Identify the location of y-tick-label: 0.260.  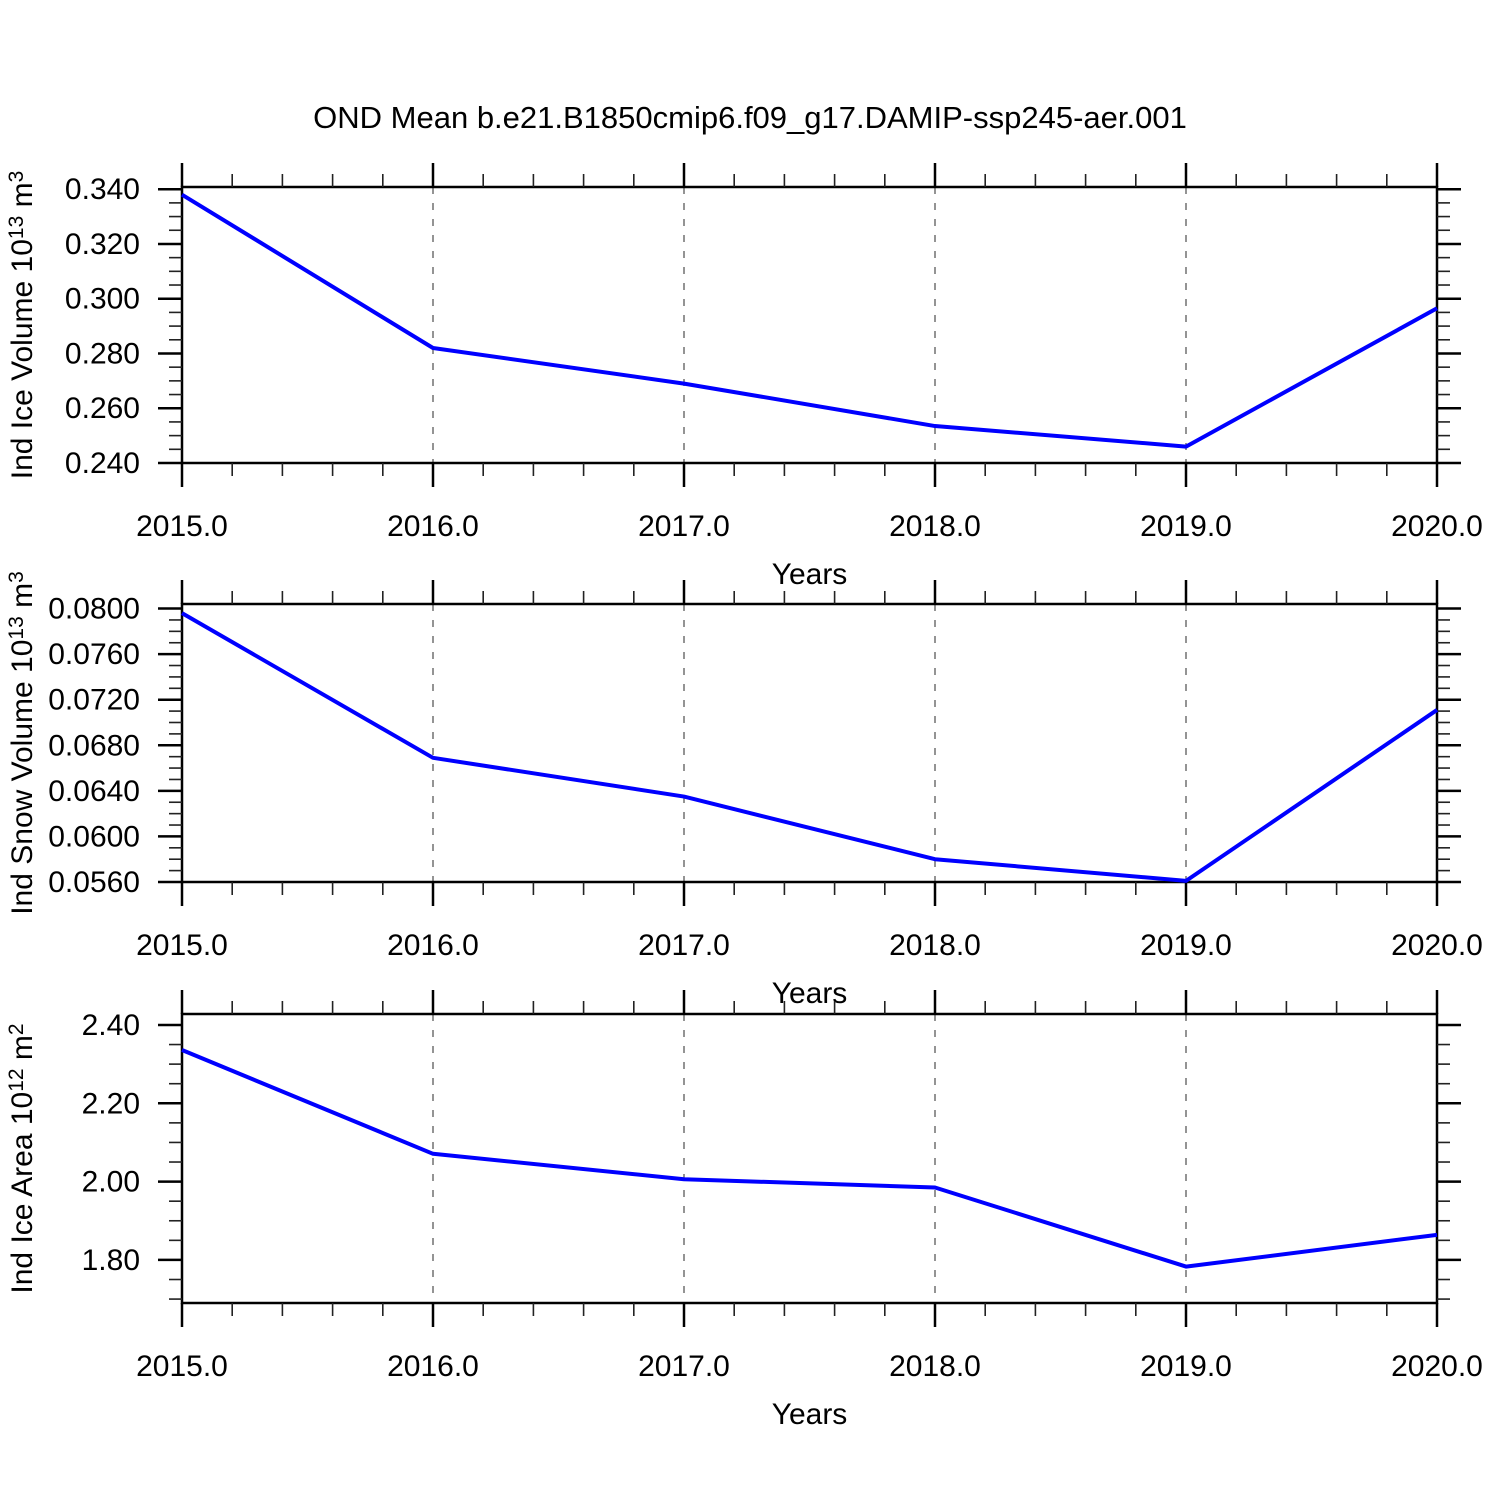
(102, 408).